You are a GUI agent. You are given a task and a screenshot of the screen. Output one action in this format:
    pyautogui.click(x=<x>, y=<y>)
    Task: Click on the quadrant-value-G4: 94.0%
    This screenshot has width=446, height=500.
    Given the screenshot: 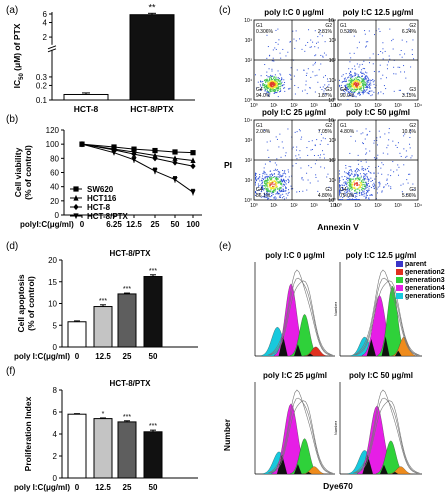 What is the action you would take?
    pyautogui.click(x=263, y=96)
    